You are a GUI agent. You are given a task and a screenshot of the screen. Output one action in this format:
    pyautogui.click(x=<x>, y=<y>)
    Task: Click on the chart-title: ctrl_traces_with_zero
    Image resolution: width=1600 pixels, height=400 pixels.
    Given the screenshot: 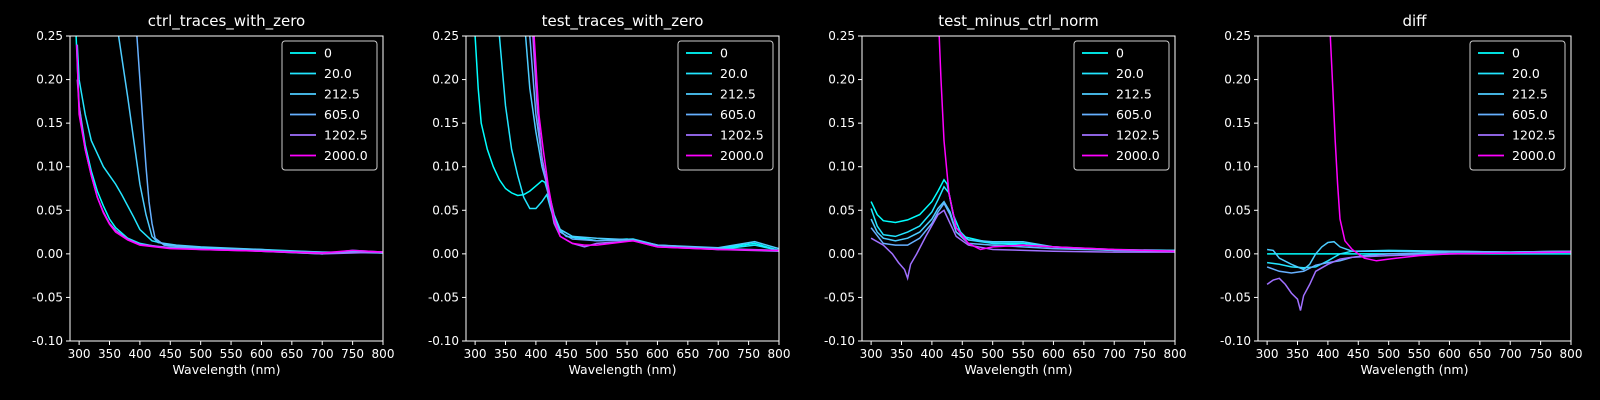 What is the action you would take?
    pyautogui.click(x=226, y=21)
    